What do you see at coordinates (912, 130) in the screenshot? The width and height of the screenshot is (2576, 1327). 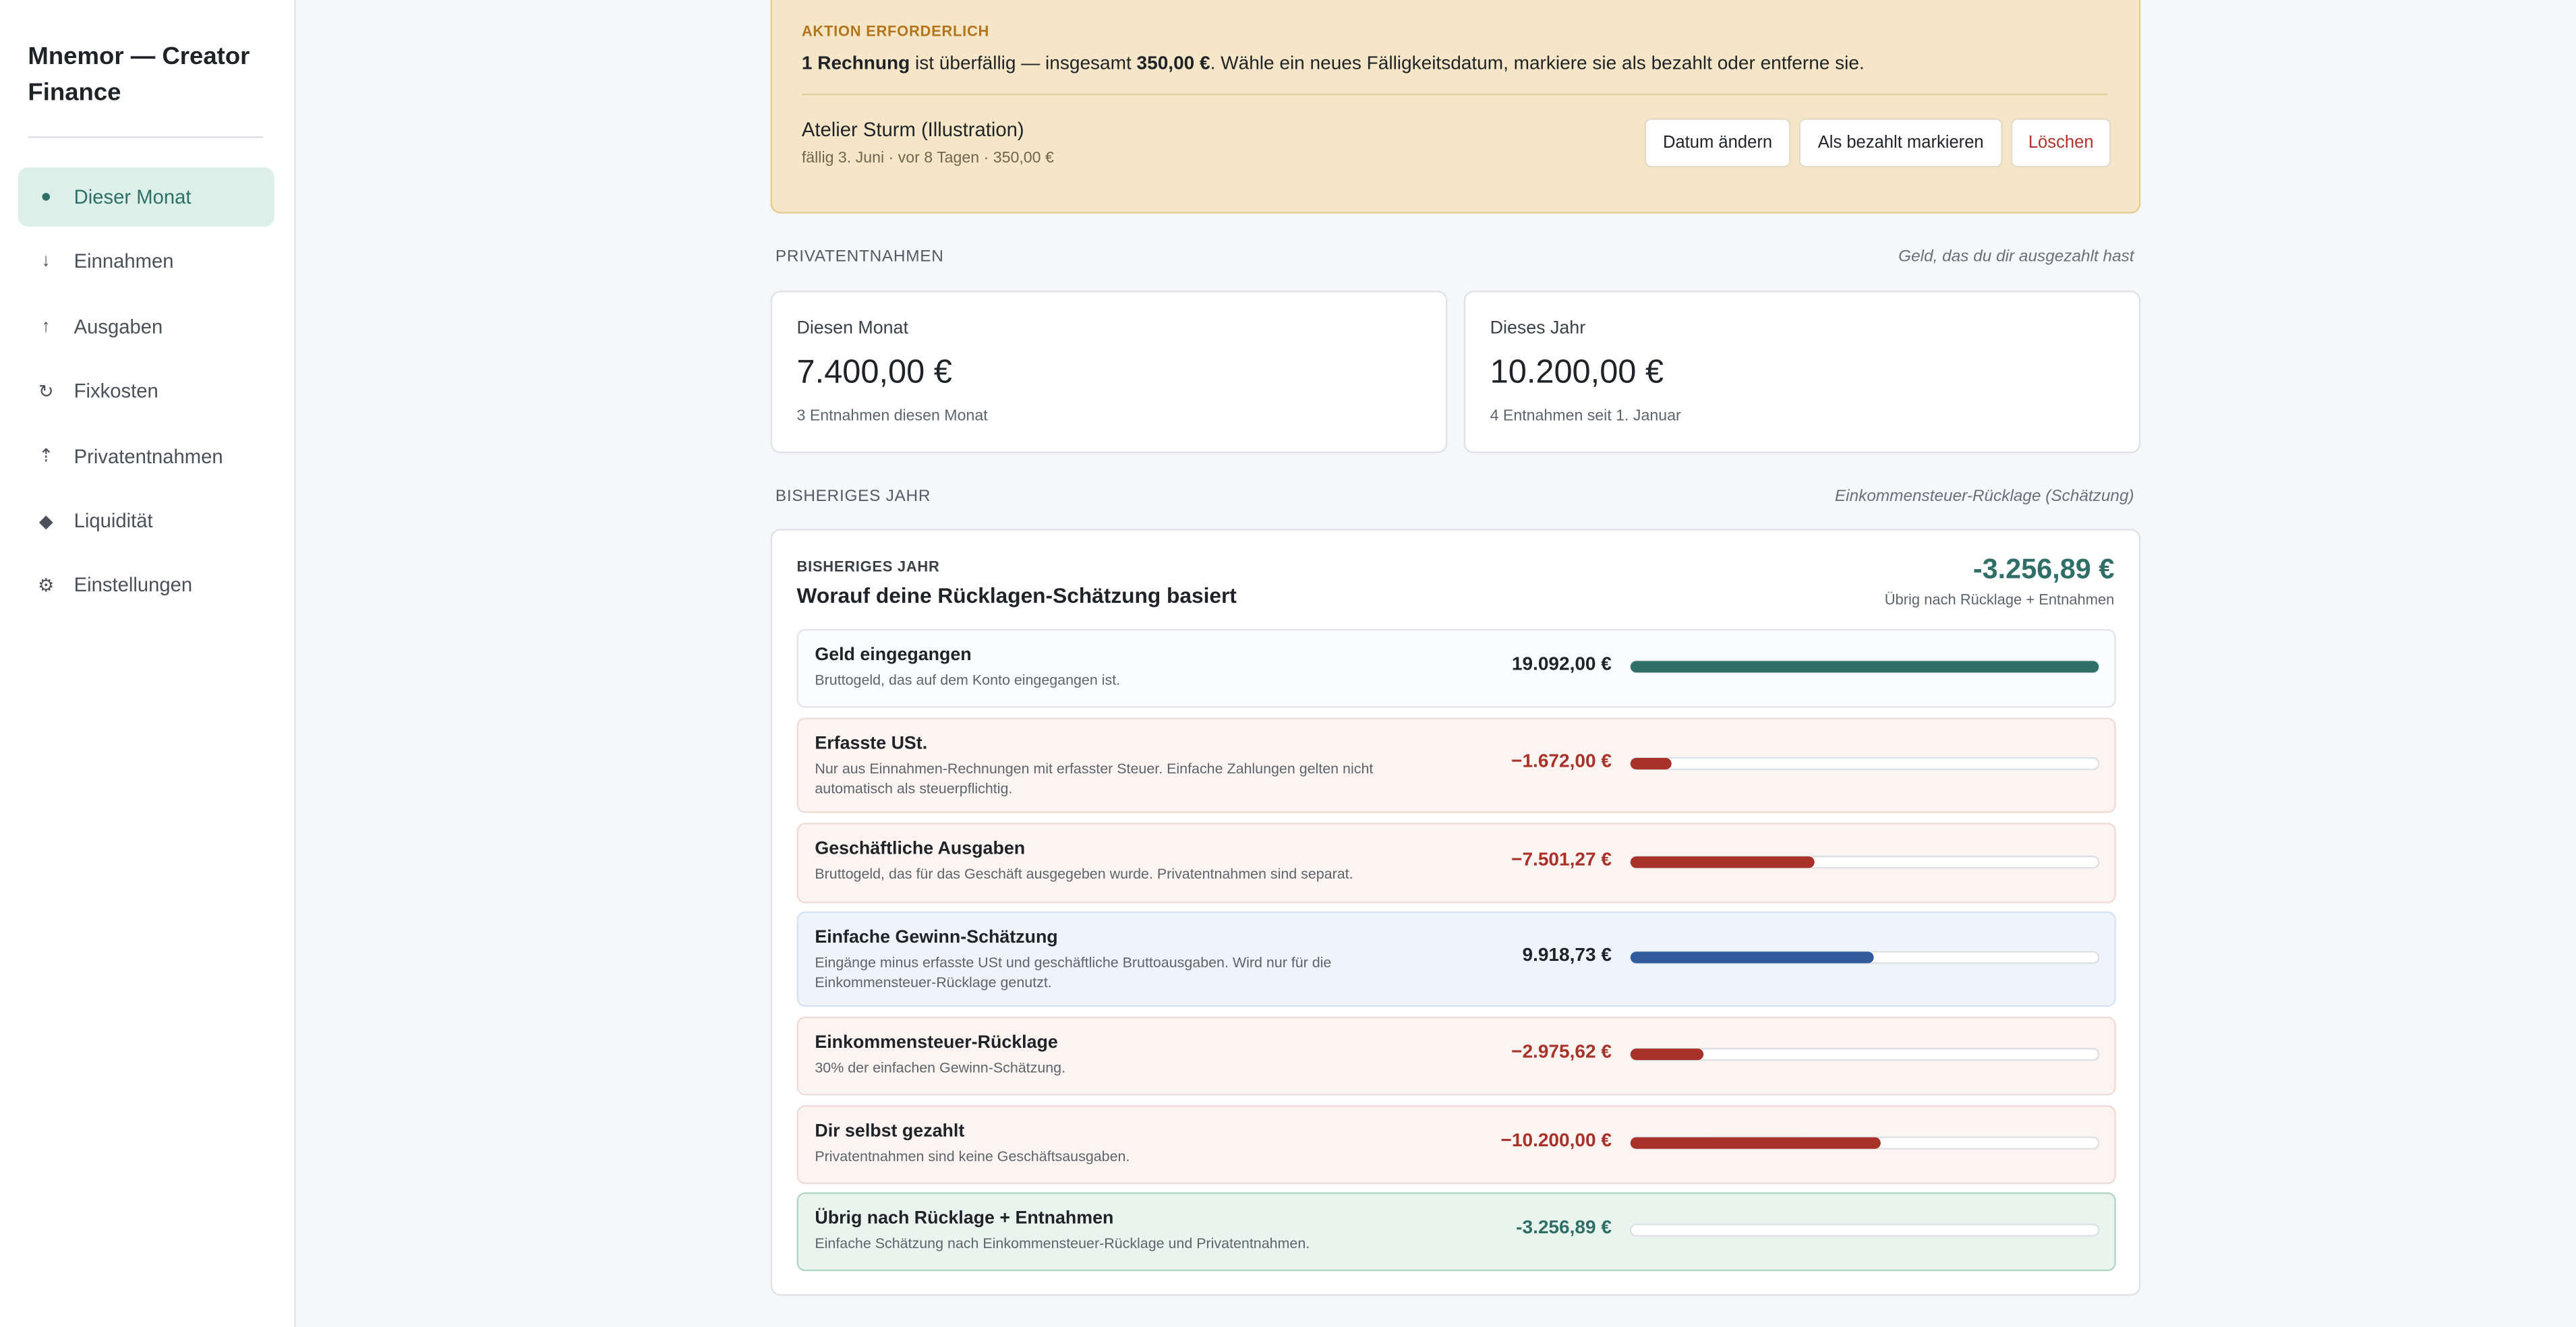 I see `invoice-name: Atelier Sturm (Illustration)` at bounding box center [912, 130].